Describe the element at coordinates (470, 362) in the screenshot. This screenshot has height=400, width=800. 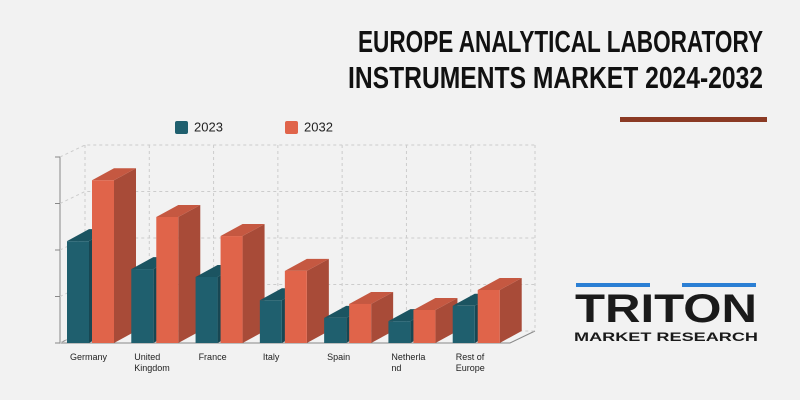
I see `x-tick-label: Rest of Europe` at that location.